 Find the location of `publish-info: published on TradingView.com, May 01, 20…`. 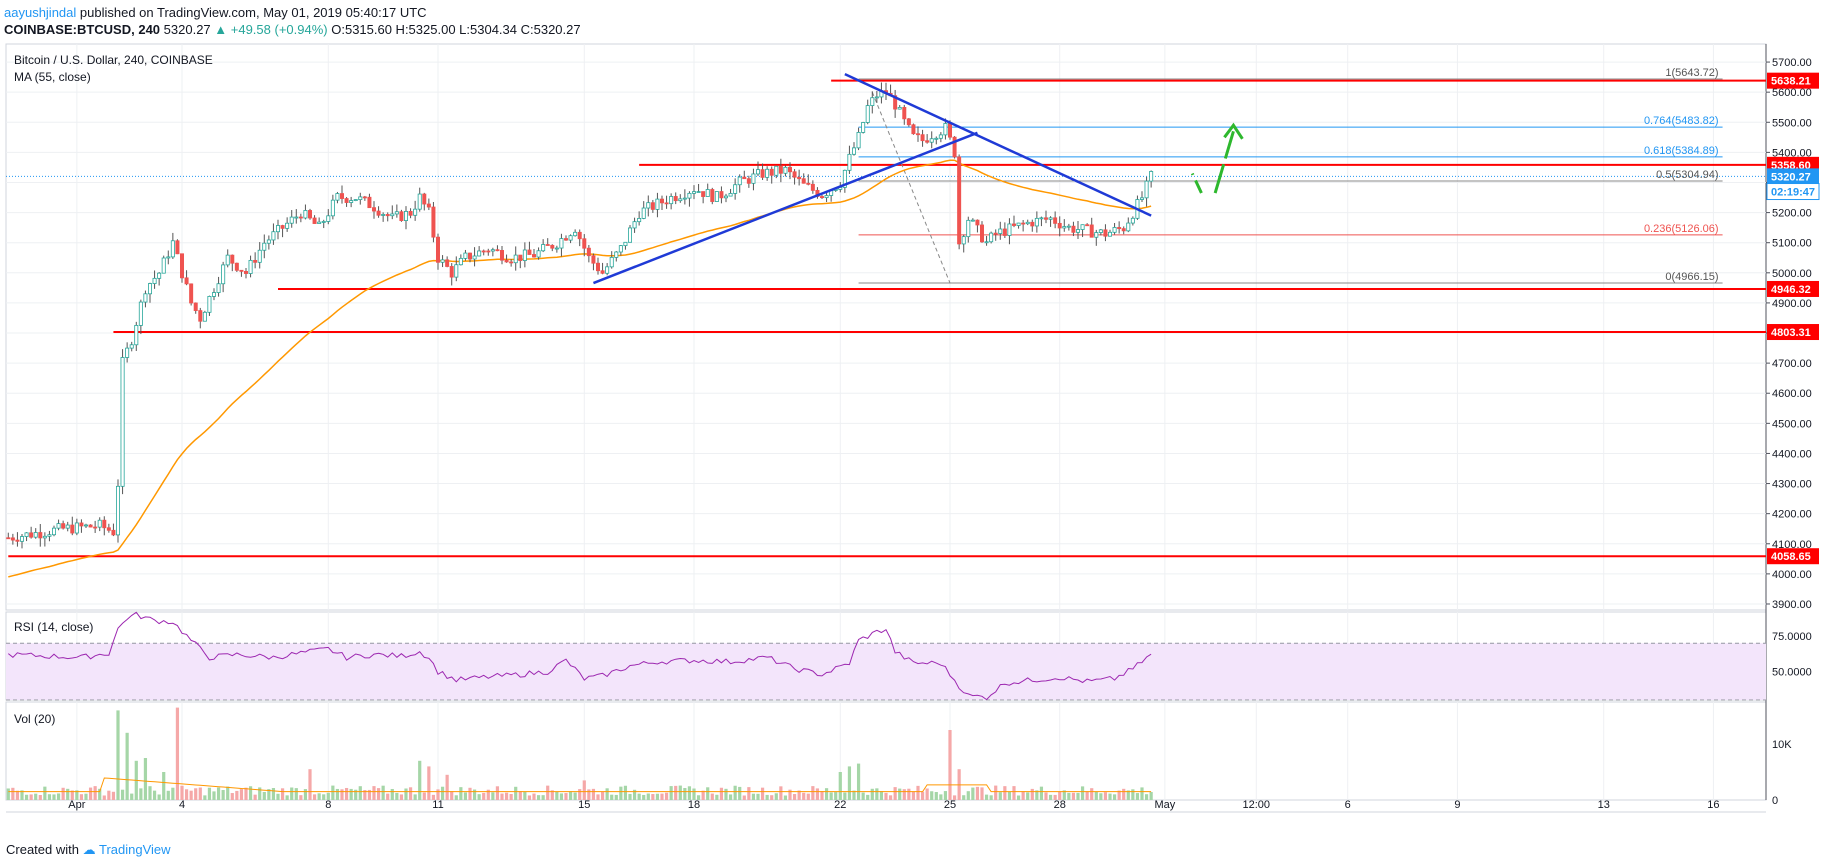

publish-info: published on TradingView.com, May 01, 20… is located at coordinates (251, 12).